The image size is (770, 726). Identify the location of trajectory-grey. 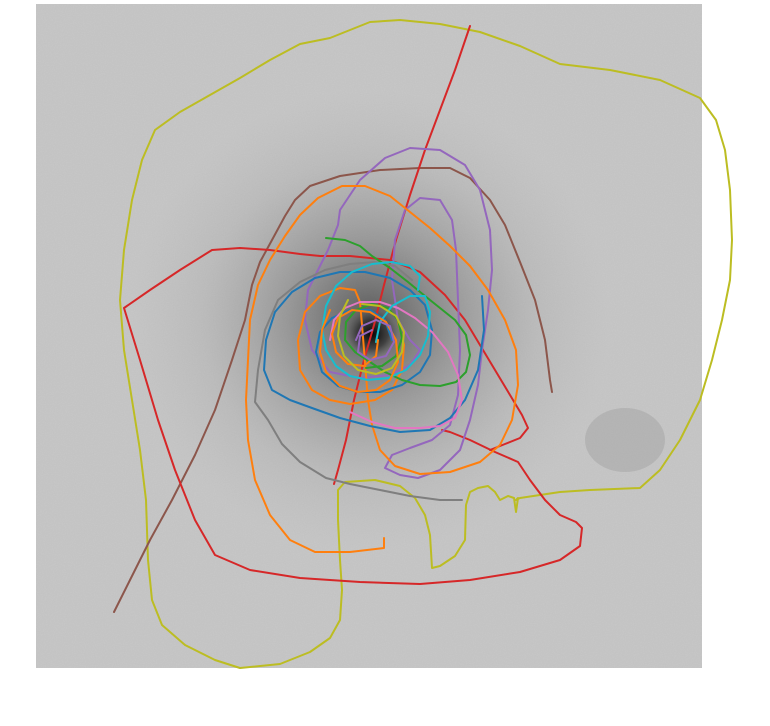
(358, 381).